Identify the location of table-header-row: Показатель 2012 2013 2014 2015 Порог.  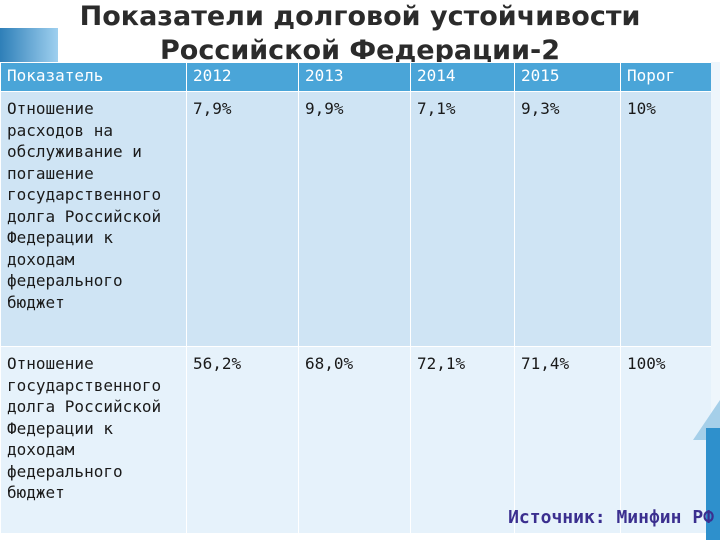
(356, 77).